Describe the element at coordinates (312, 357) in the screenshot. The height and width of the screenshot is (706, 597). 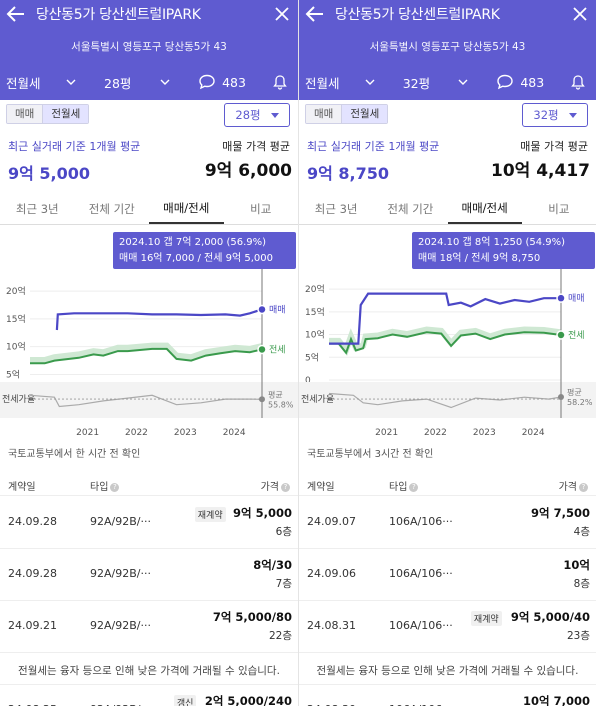
I see `y-tick-label: 5억` at that location.